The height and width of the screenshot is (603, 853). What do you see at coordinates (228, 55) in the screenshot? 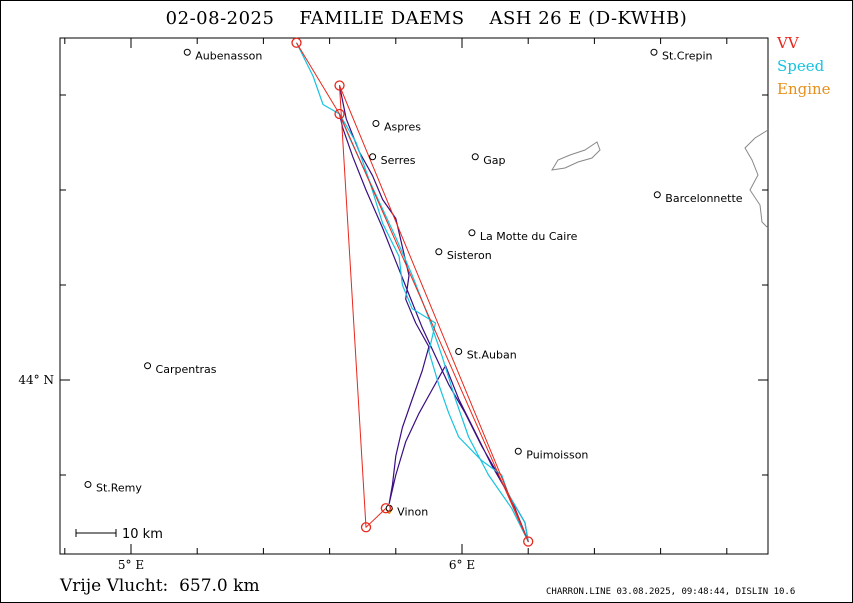
I see `city-label: Aubenasson` at bounding box center [228, 55].